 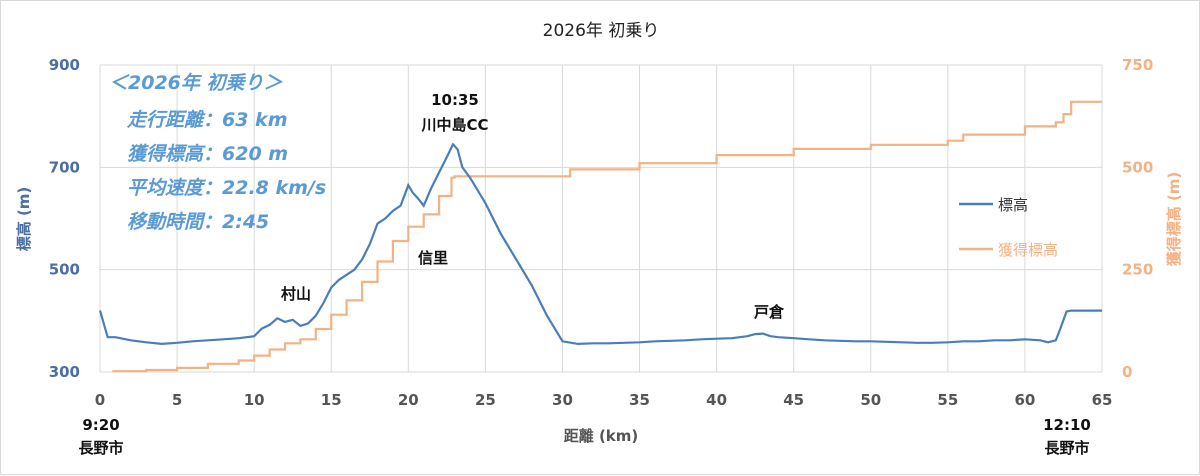 What do you see at coordinates (1024, 400) in the screenshot?
I see `x-tick-label: 60` at bounding box center [1024, 400].